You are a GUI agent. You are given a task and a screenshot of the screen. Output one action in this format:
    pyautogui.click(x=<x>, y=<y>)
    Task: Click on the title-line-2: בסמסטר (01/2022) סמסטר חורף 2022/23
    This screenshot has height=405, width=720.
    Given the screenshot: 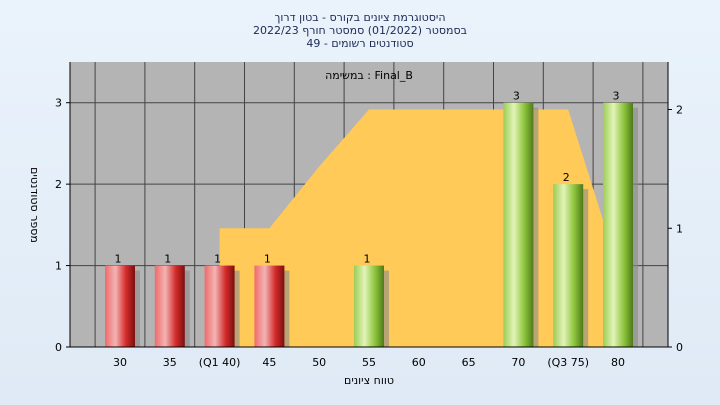 What is the action you would take?
    pyautogui.click(x=360, y=30)
    